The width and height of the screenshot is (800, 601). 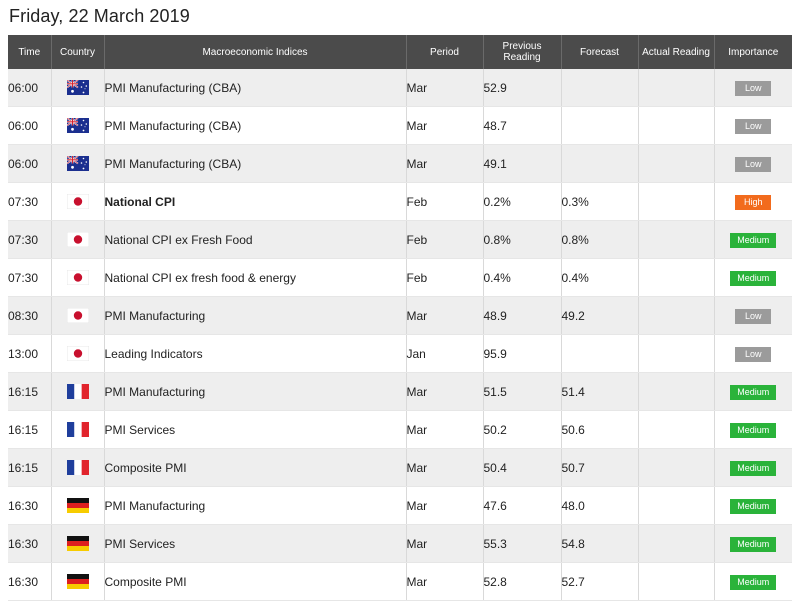 I want to click on event-forecast: 0.8%, so click(x=600, y=239).